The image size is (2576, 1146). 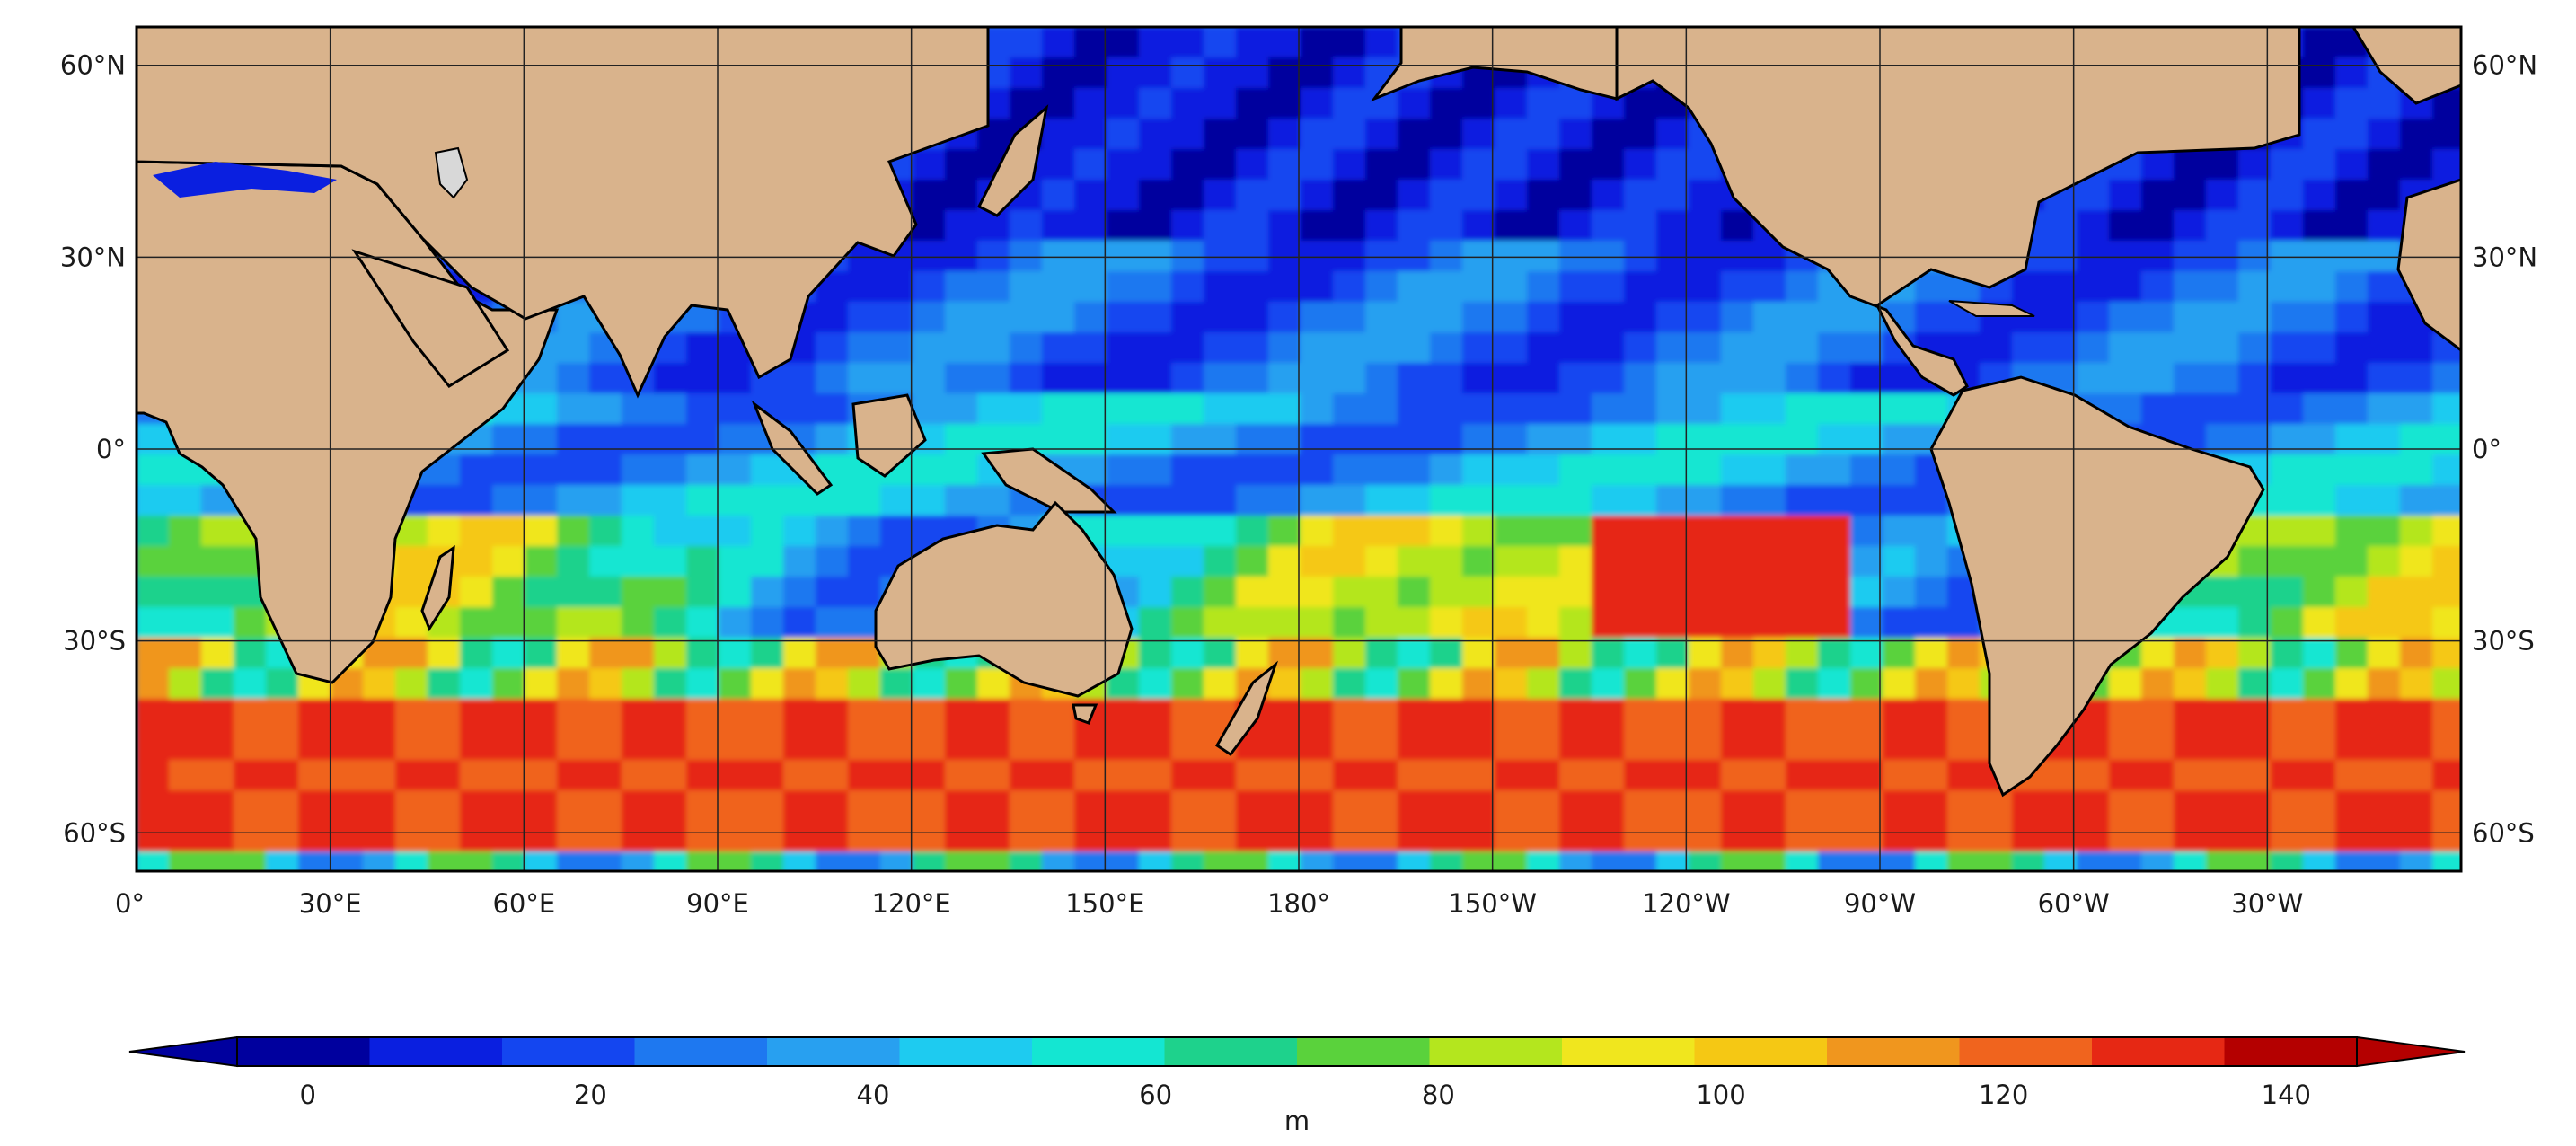 What do you see at coordinates (2097, 586) in the screenshot?
I see `land-south-america` at bounding box center [2097, 586].